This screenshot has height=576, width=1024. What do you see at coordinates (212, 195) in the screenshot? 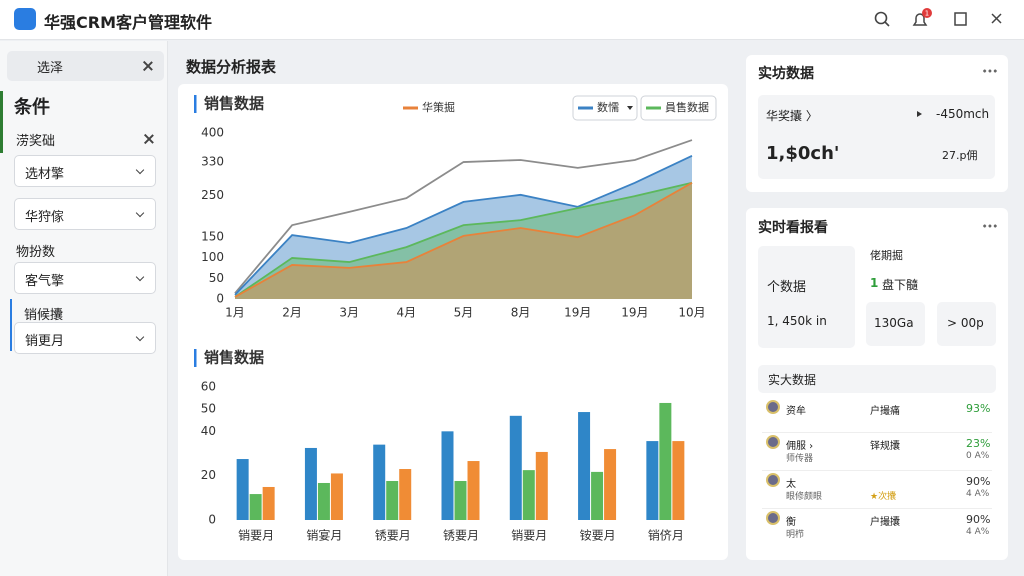
I see `y-tick-label: 250` at bounding box center [212, 195].